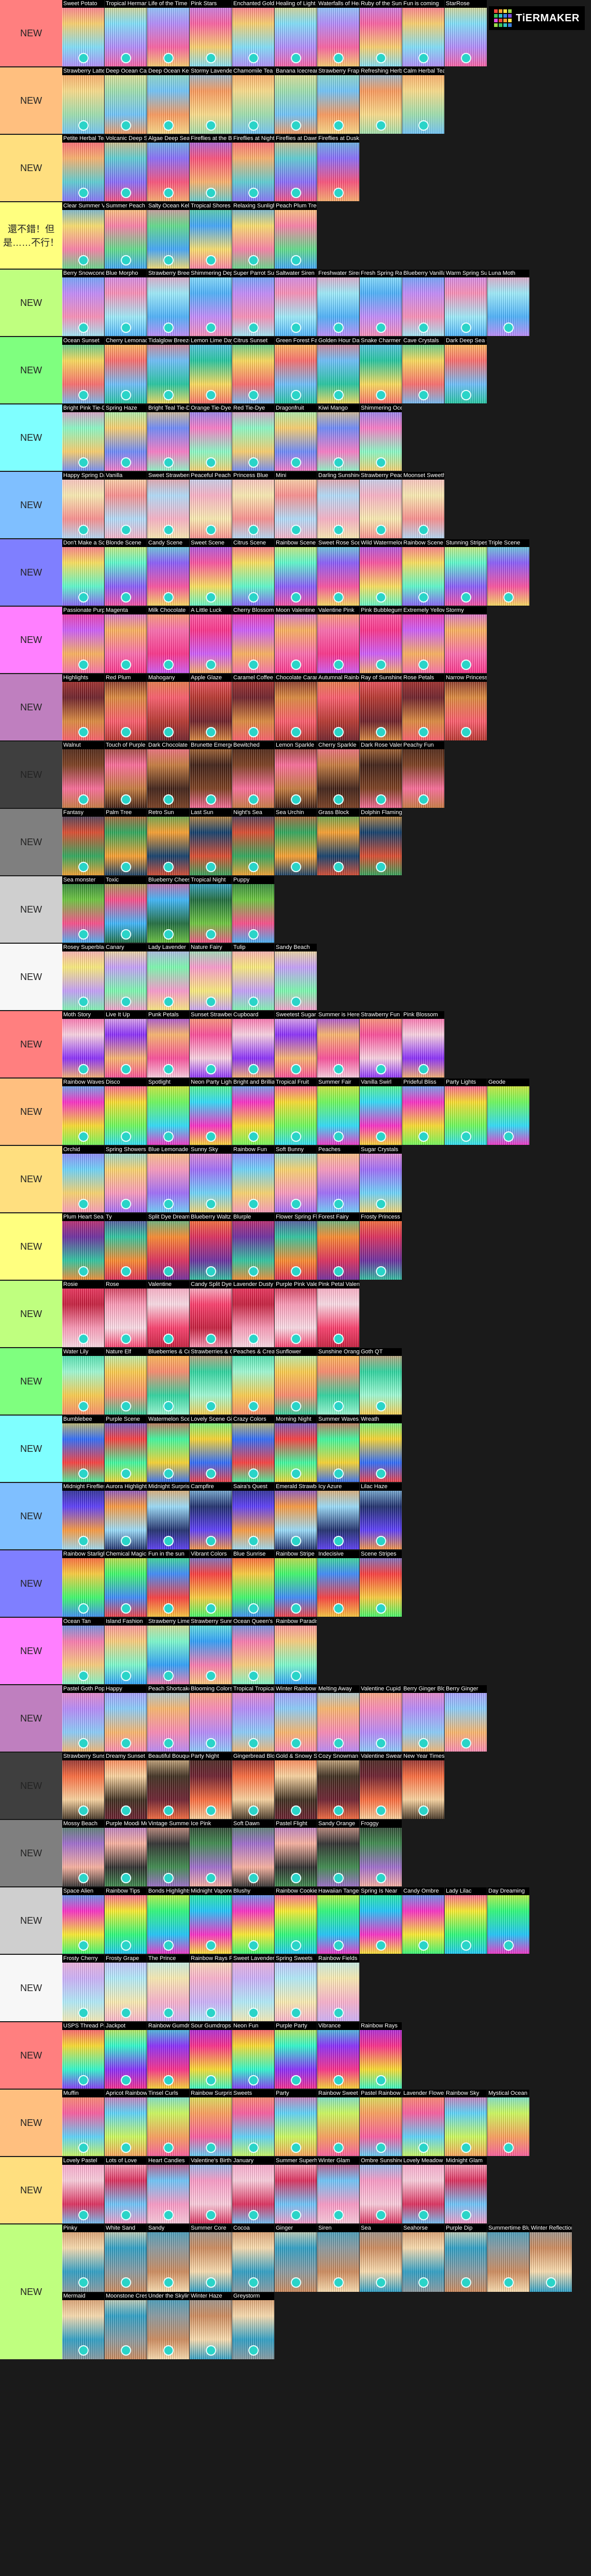  What do you see at coordinates (296, 370) in the screenshot?
I see `tier-item-card: Green Forest Fairydust` at bounding box center [296, 370].